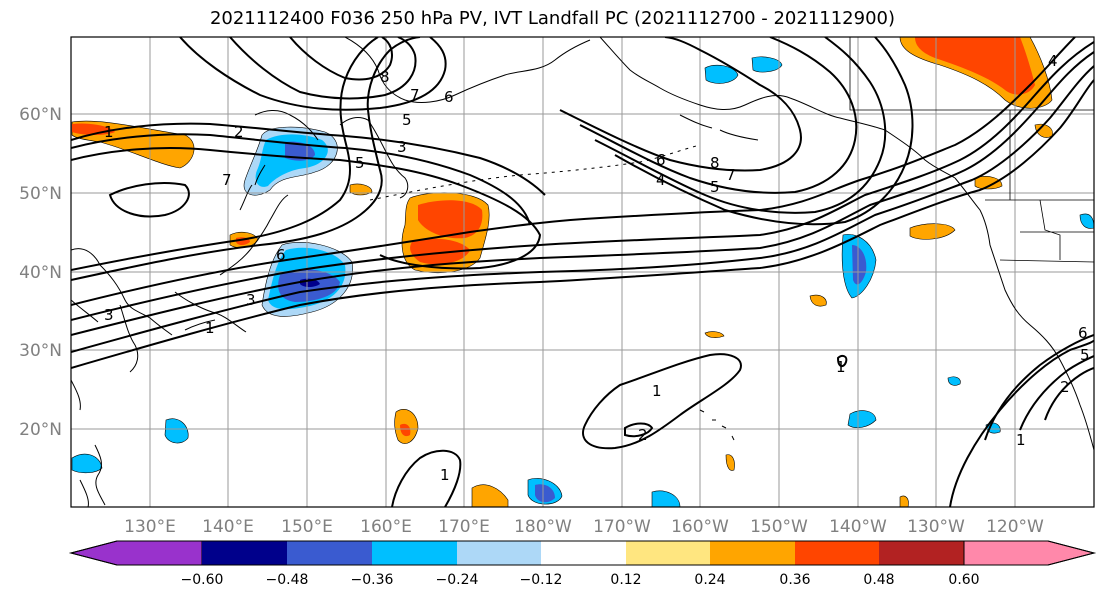 Image resolution: width=1105 pixels, height=601 pixels. I want to click on lon-label: 120°W, so click(1015, 527).